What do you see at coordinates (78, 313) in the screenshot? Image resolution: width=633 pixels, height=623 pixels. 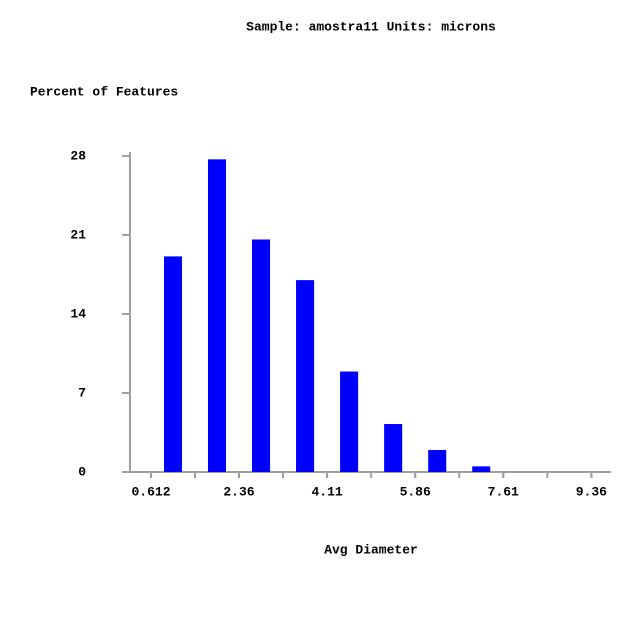 I see `y-tick-label: 14` at bounding box center [78, 313].